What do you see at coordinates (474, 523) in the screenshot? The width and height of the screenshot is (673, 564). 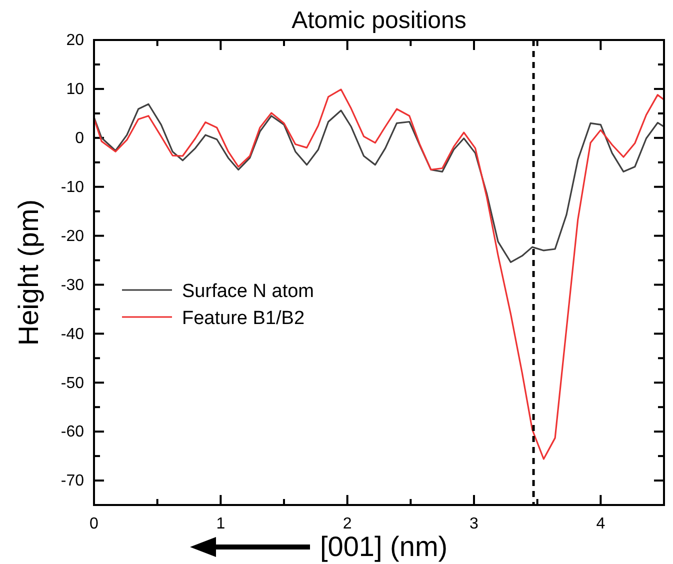 I see `x-tick-label: 3` at bounding box center [474, 523].